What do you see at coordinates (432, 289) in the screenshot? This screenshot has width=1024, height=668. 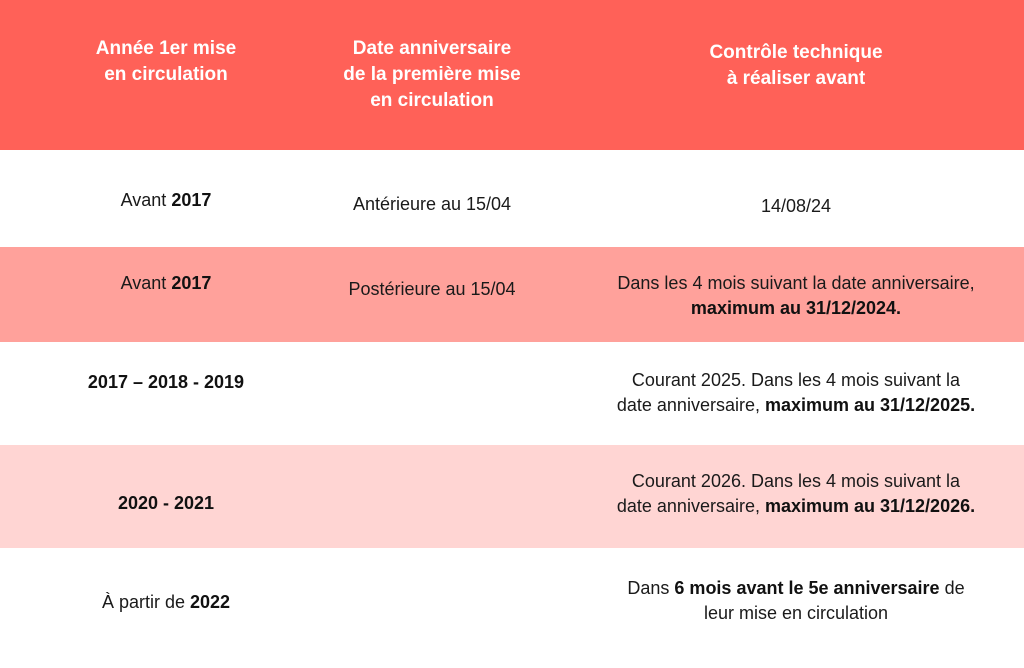 I see `date-value: Postérieure au 15/04` at bounding box center [432, 289].